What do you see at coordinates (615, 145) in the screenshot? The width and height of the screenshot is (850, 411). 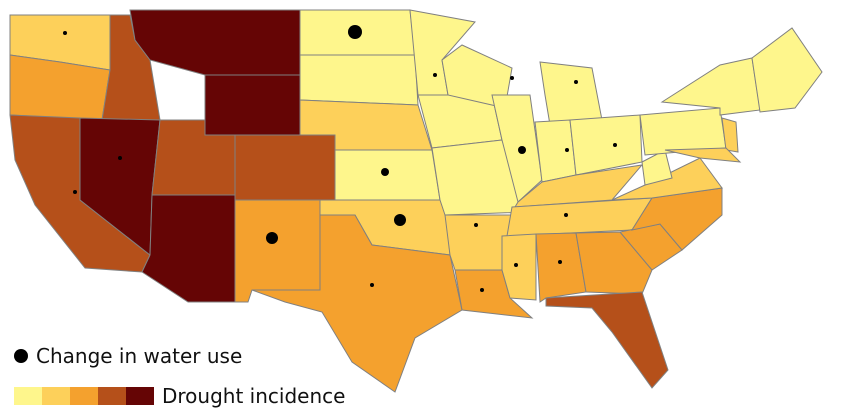 I see `water-use-dot-oh` at bounding box center [615, 145].